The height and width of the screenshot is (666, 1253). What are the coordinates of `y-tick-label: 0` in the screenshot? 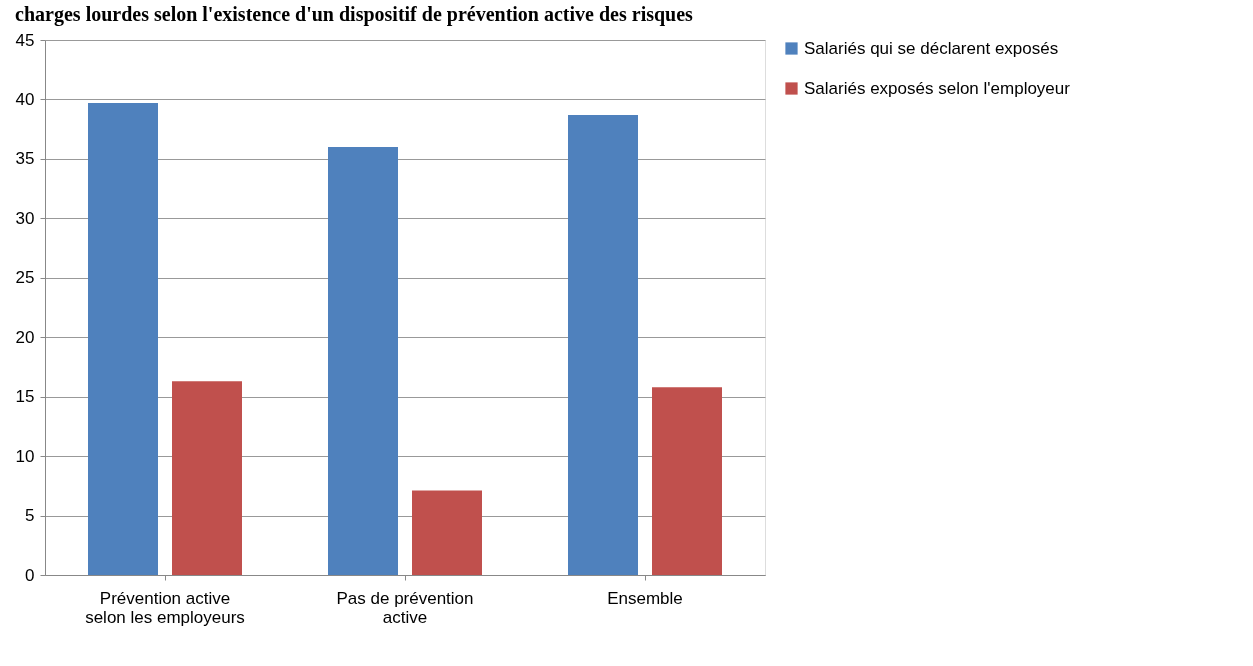 It's located at (30, 575).